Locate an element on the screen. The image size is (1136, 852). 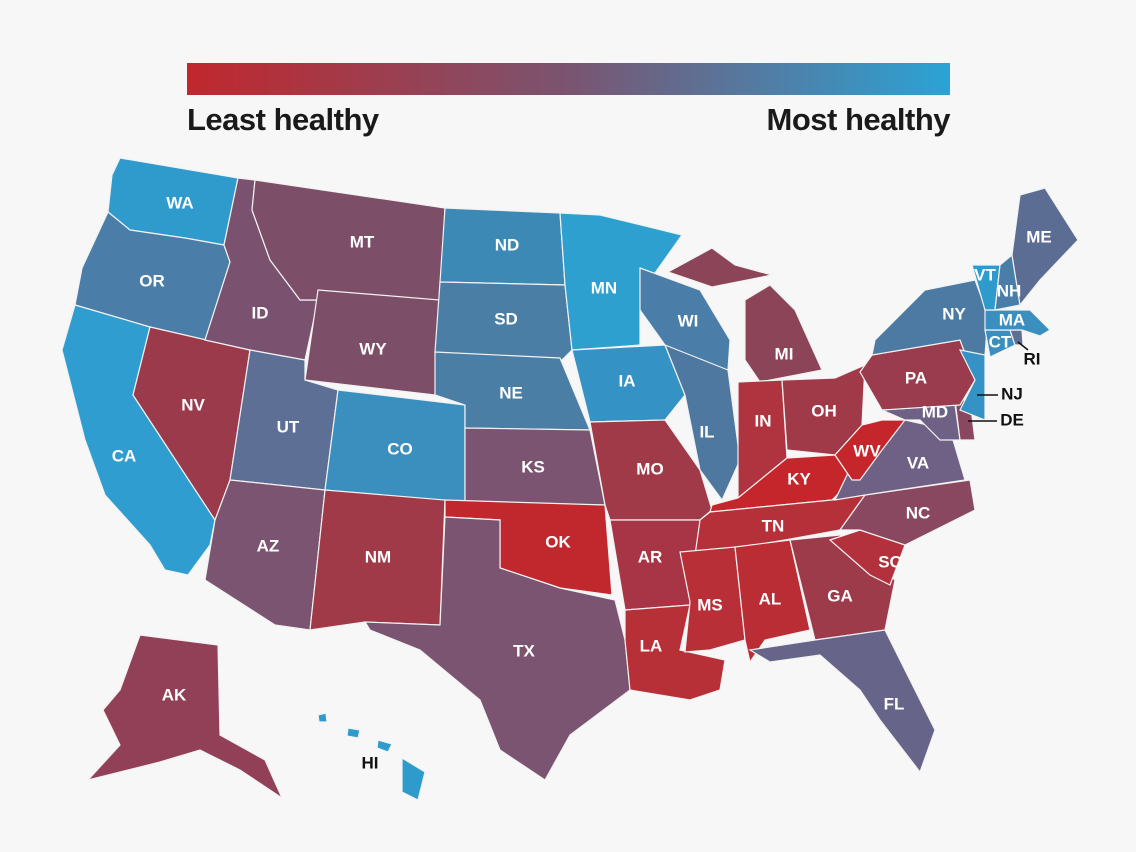
state-tx is located at coordinates (497, 648).